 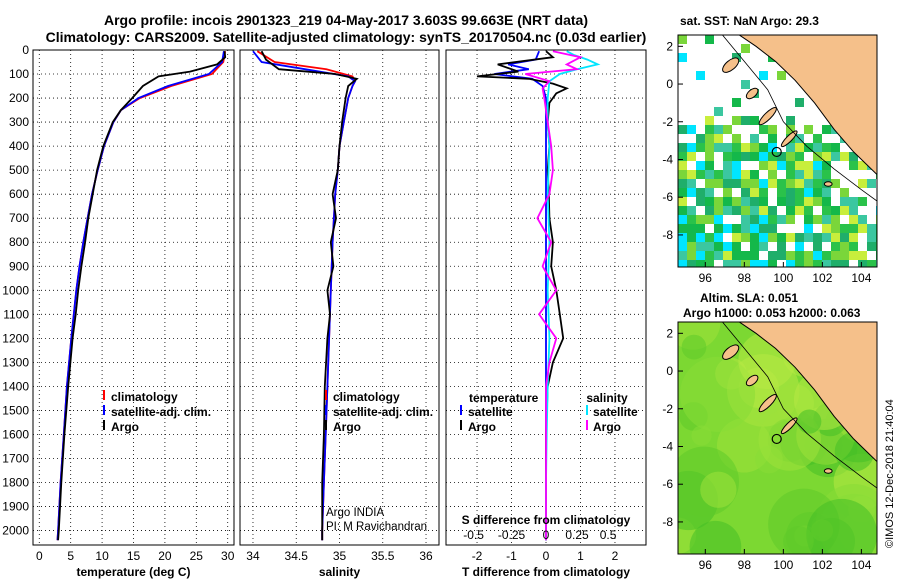 I want to click on map-y-tick-label: -4, so click(x=667, y=159).